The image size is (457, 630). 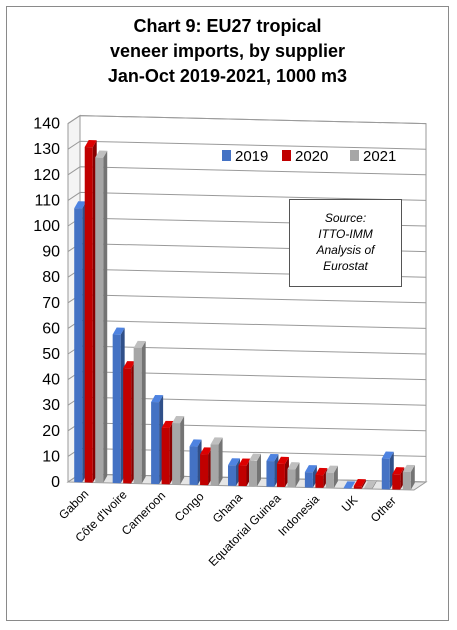 I want to click on y-tick-label: 130, so click(x=46, y=149).